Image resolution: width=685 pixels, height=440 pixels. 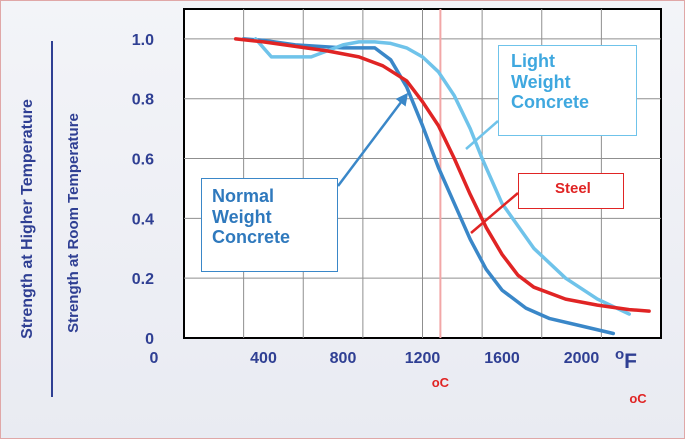 I want to click on y-tick-label: 0, so click(x=149, y=339).